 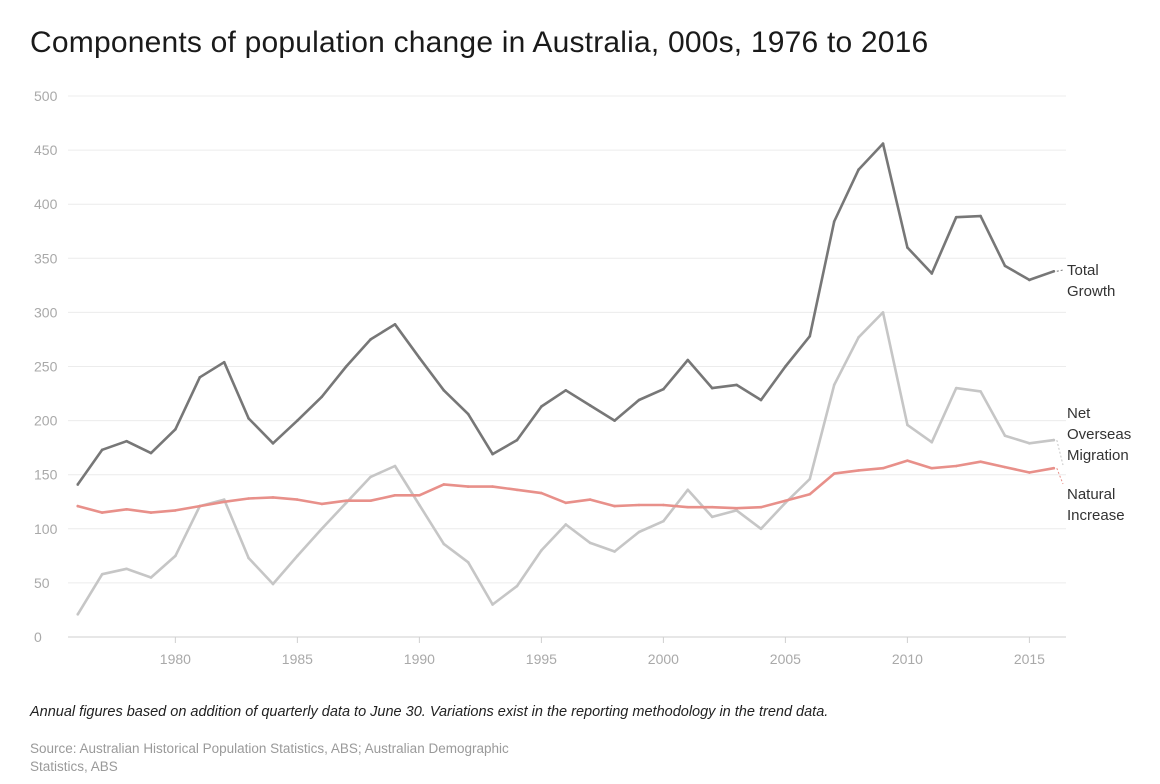 What do you see at coordinates (38, 637) in the screenshot?
I see `y-tick-label: 0` at bounding box center [38, 637].